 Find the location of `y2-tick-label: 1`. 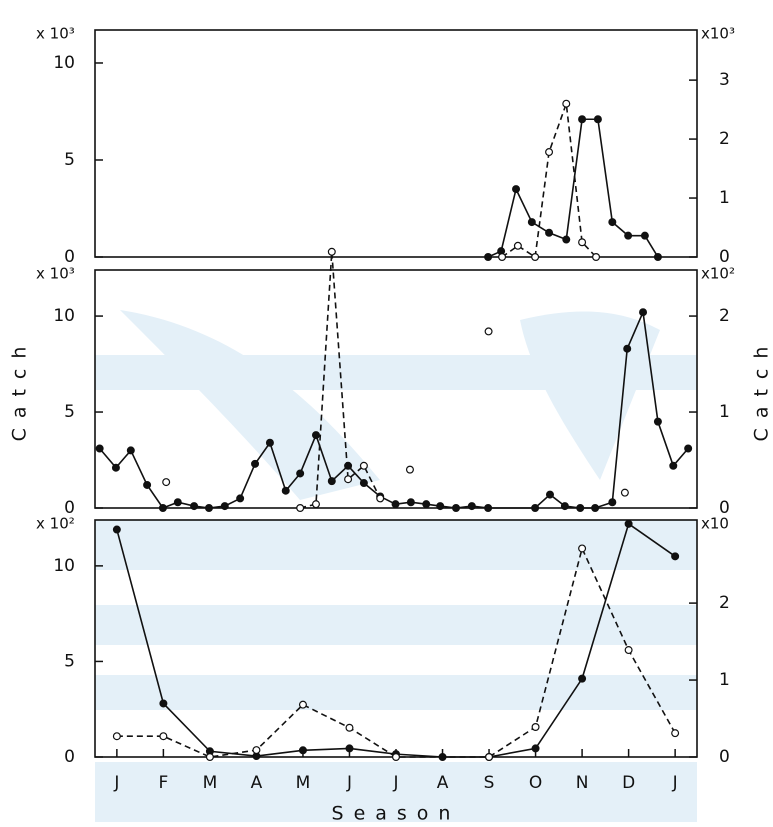

y2-tick-label: 1 is located at coordinates (724, 412).